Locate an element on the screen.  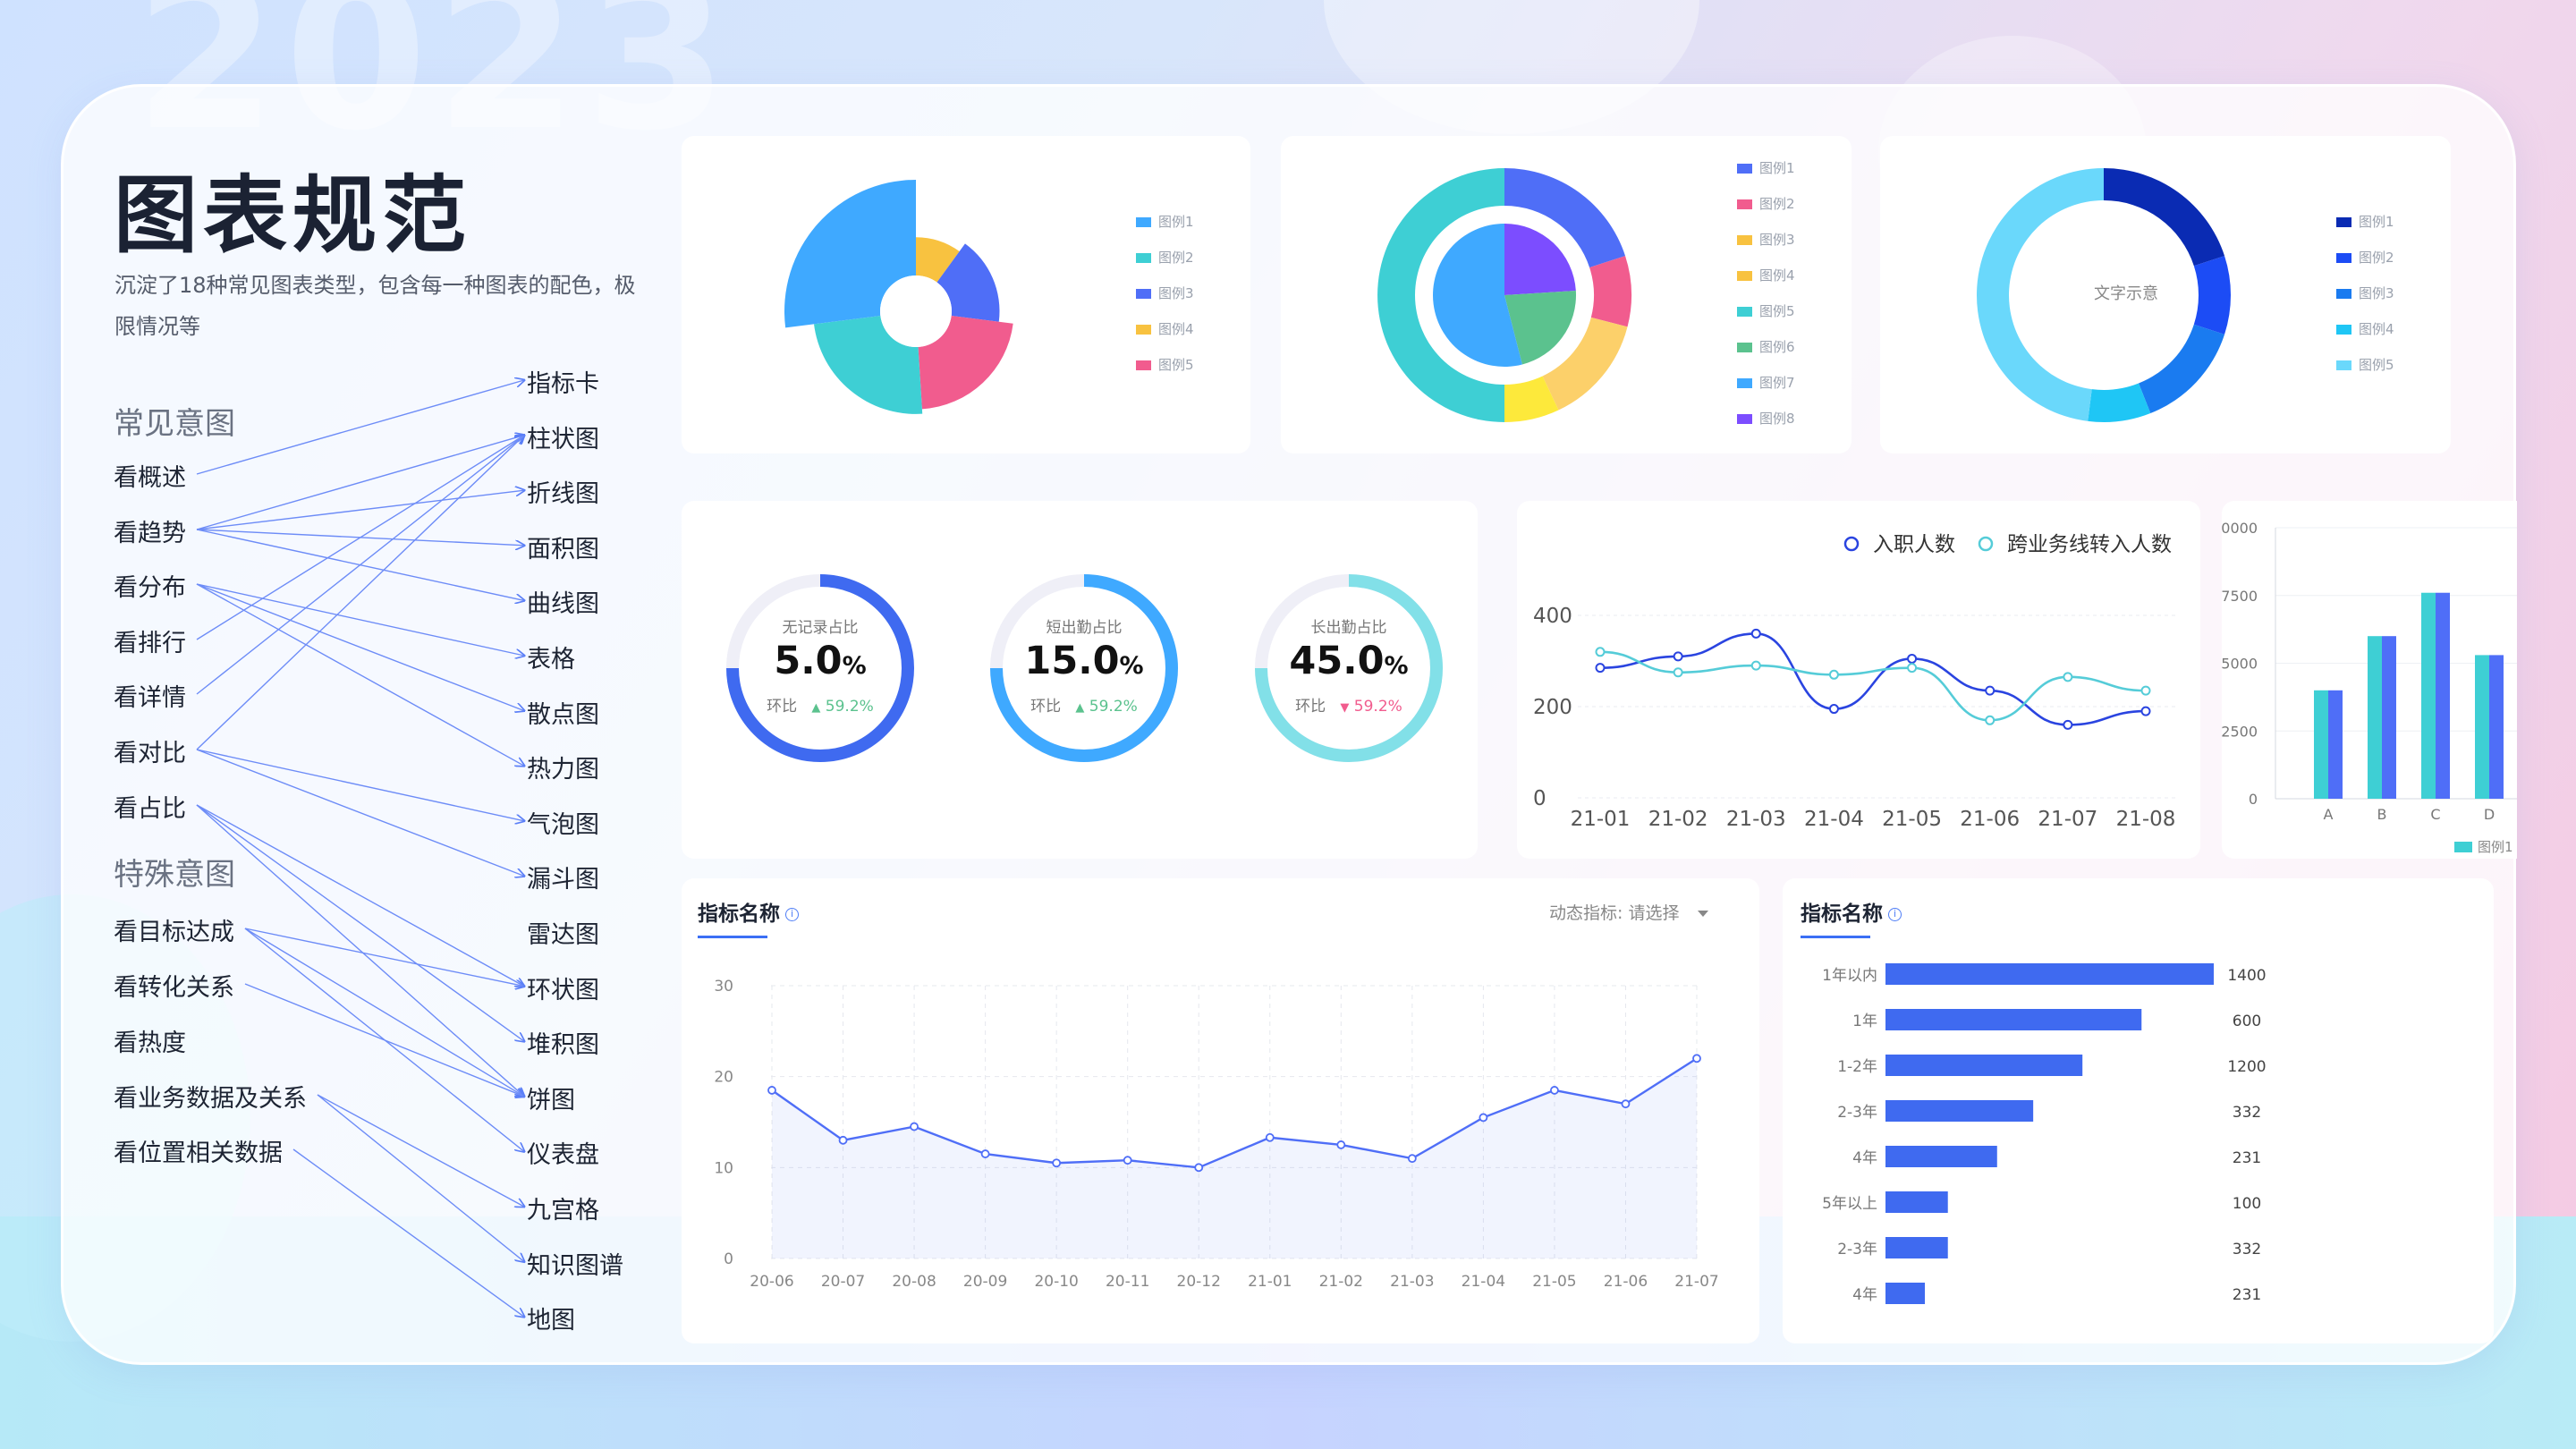
rose-chart: 图例1 图例2 图例3 图例4 图例5 is located at coordinates (989, 297).